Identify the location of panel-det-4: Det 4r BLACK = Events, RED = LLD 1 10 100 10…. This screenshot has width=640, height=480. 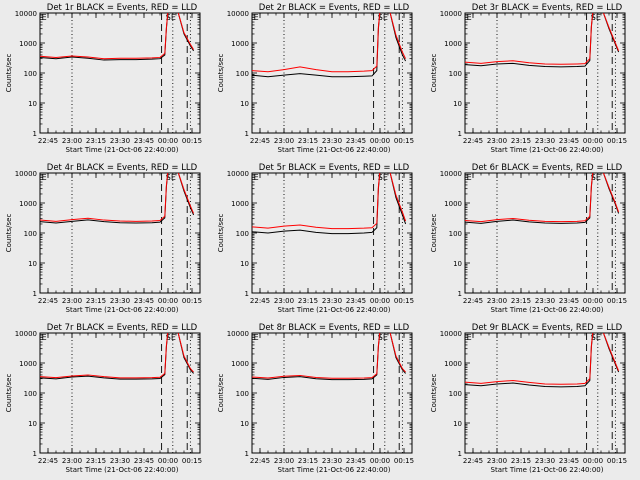
(103, 238).